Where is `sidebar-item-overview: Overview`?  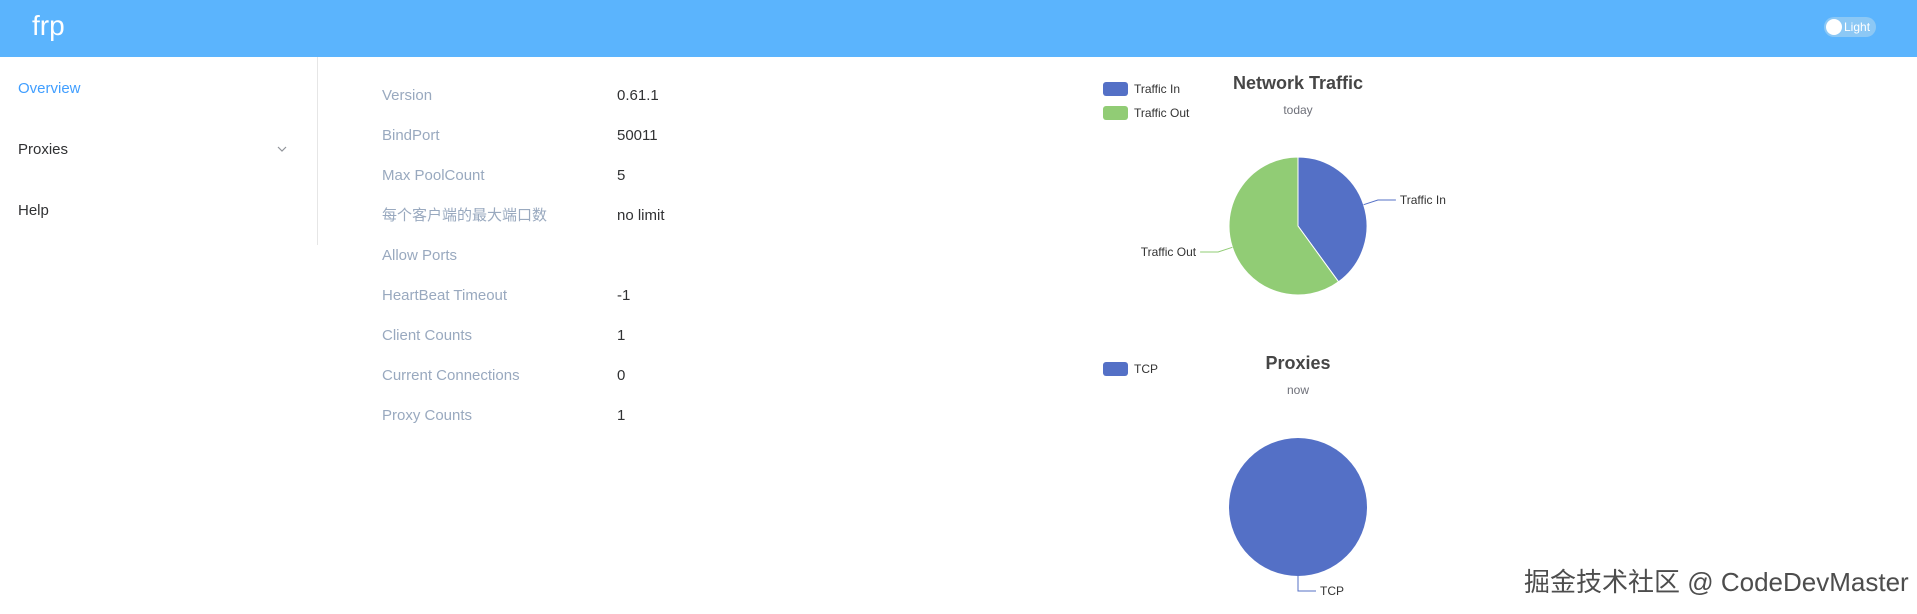
sidebar-item-overview: Overview is located at coordinates (158, 89).